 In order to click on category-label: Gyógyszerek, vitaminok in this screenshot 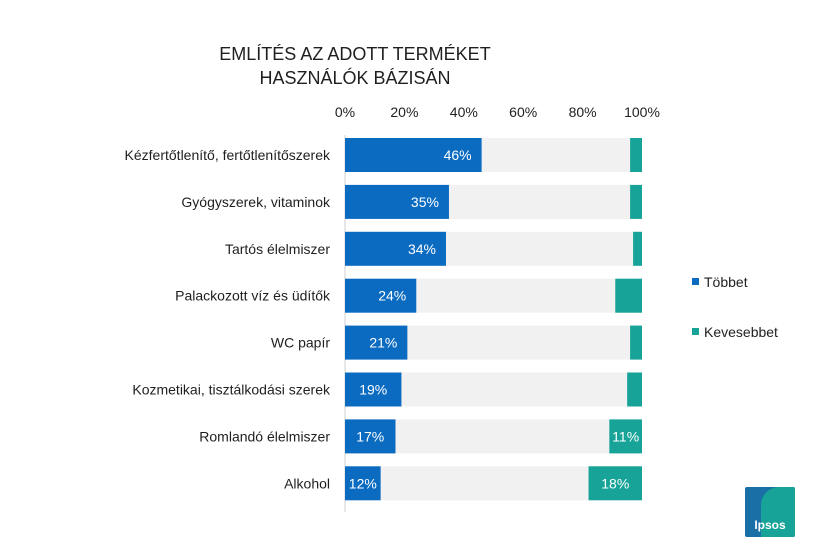, I will do `click(256, 202)`.